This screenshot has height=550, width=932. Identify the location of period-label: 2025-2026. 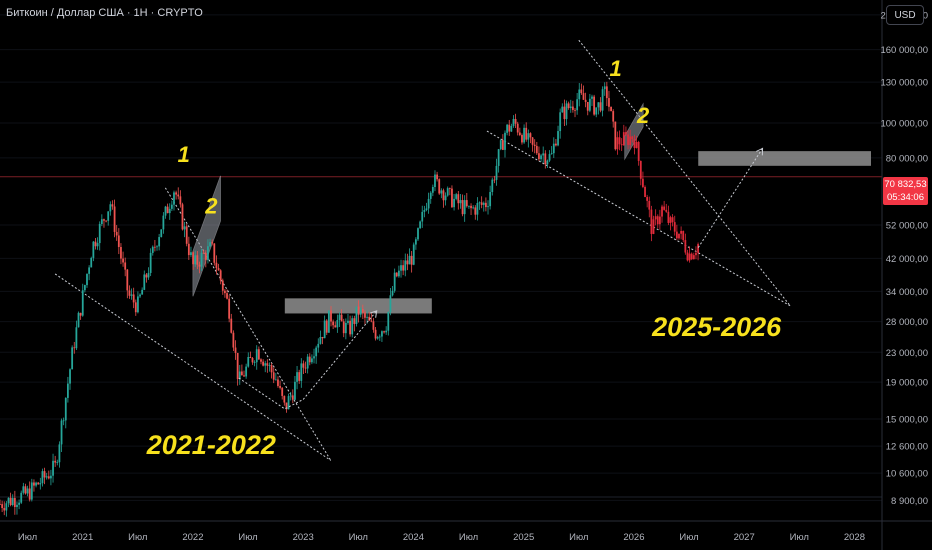
(716, 327).